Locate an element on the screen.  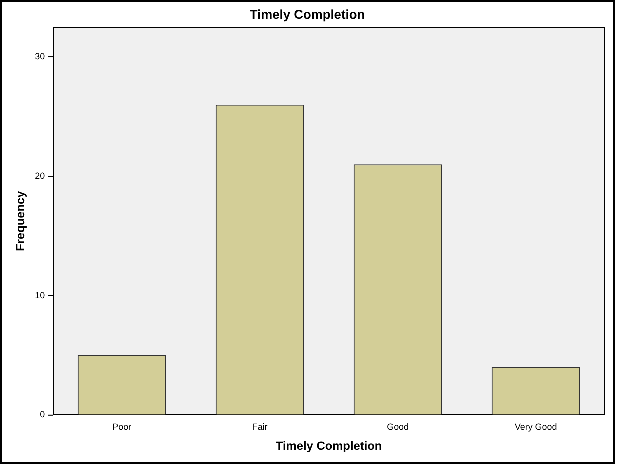
y-tick-label: 0 is located at coordinates (43, 415).